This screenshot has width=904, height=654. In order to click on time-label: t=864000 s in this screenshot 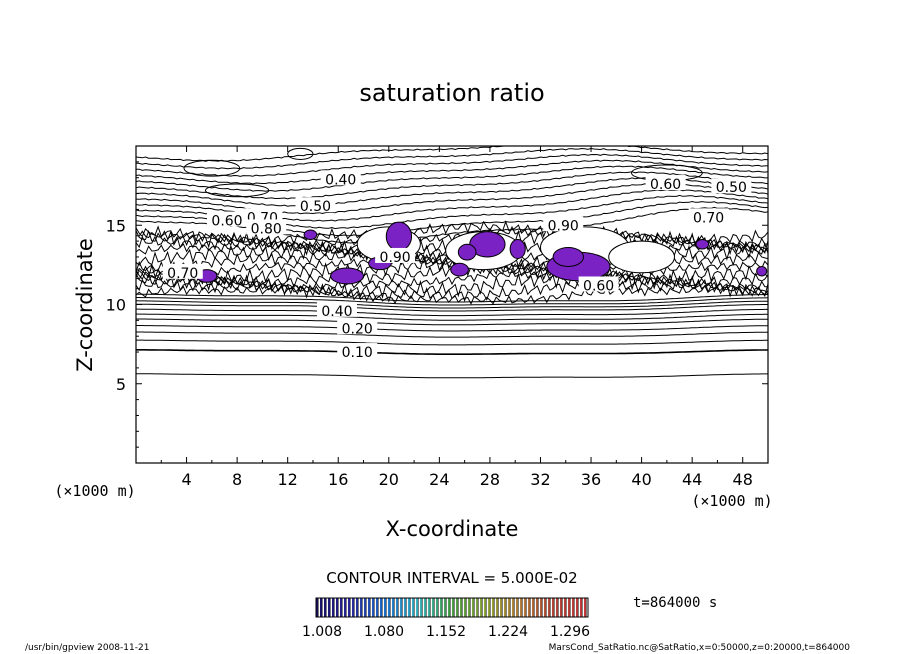, I will do `click(675, 603)`.